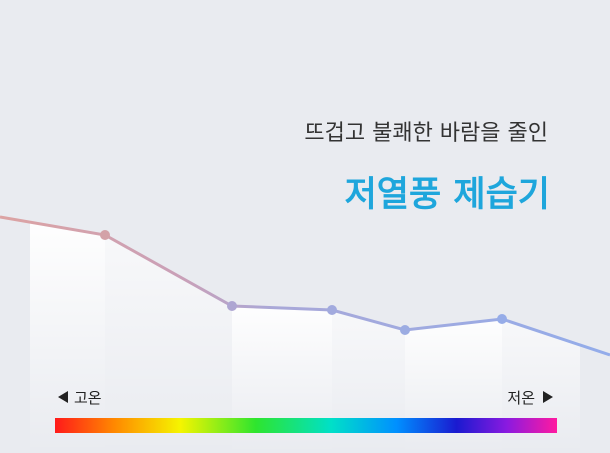  What do you see at coordinates (306, 425) in the screenshot?
I see `temperature-bar` at bounding box center [306, 425].